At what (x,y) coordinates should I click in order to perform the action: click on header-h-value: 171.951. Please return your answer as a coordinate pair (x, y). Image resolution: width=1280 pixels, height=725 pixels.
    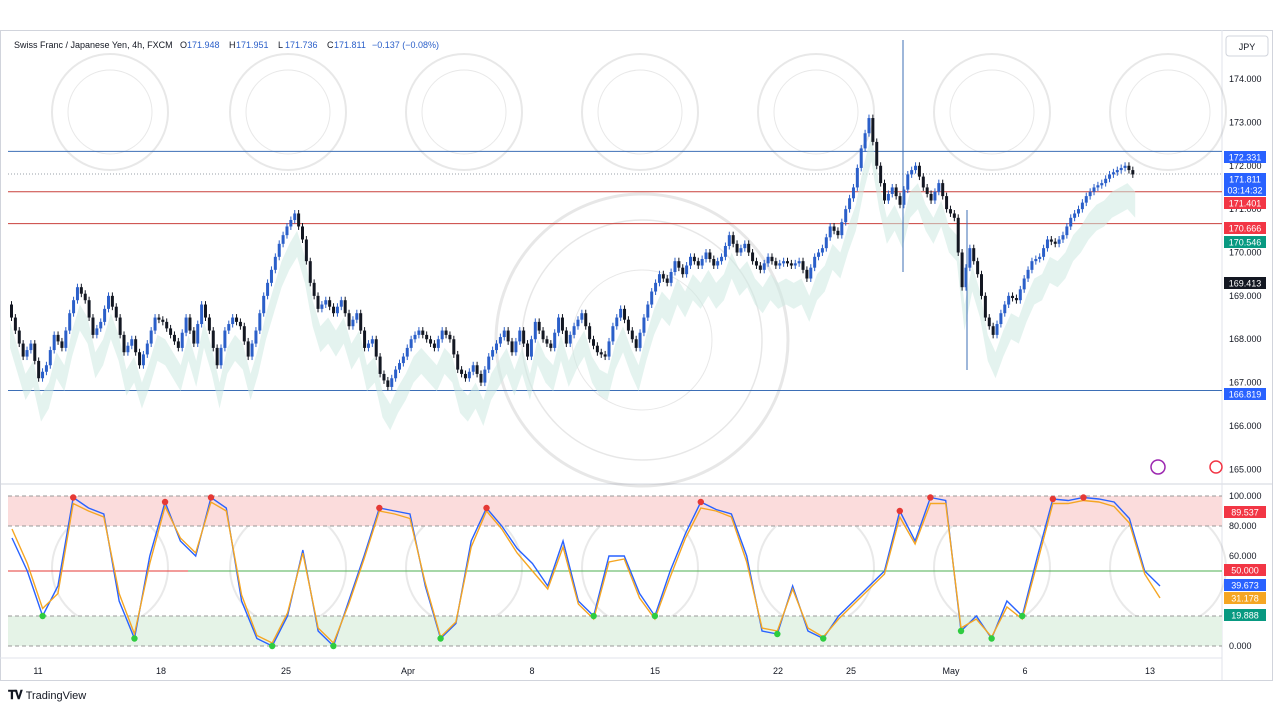
    Looking at the image, I should click on (252, 45).